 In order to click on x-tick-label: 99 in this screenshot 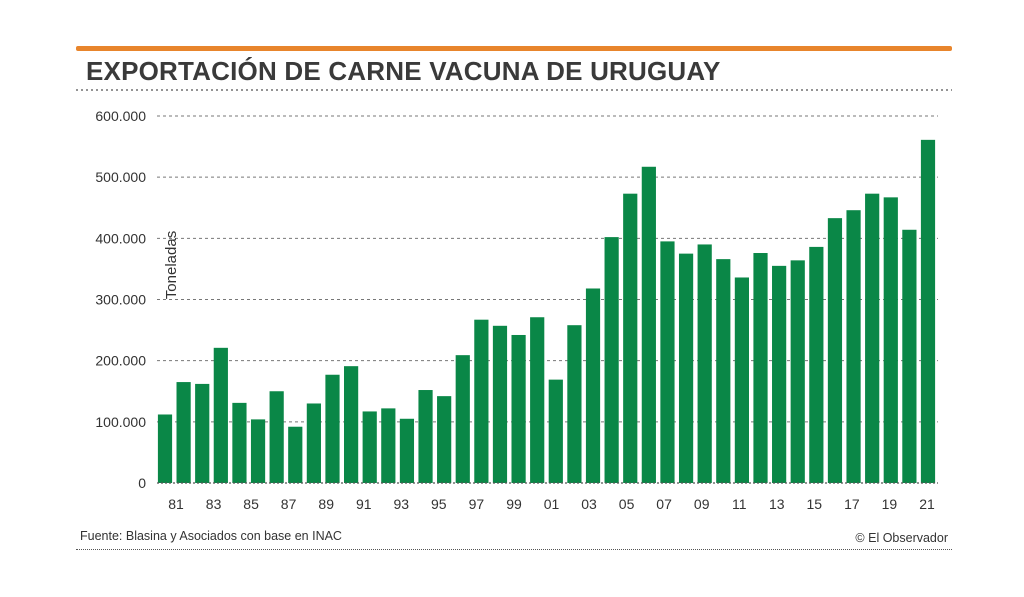, I will do `click(514, 504)`.